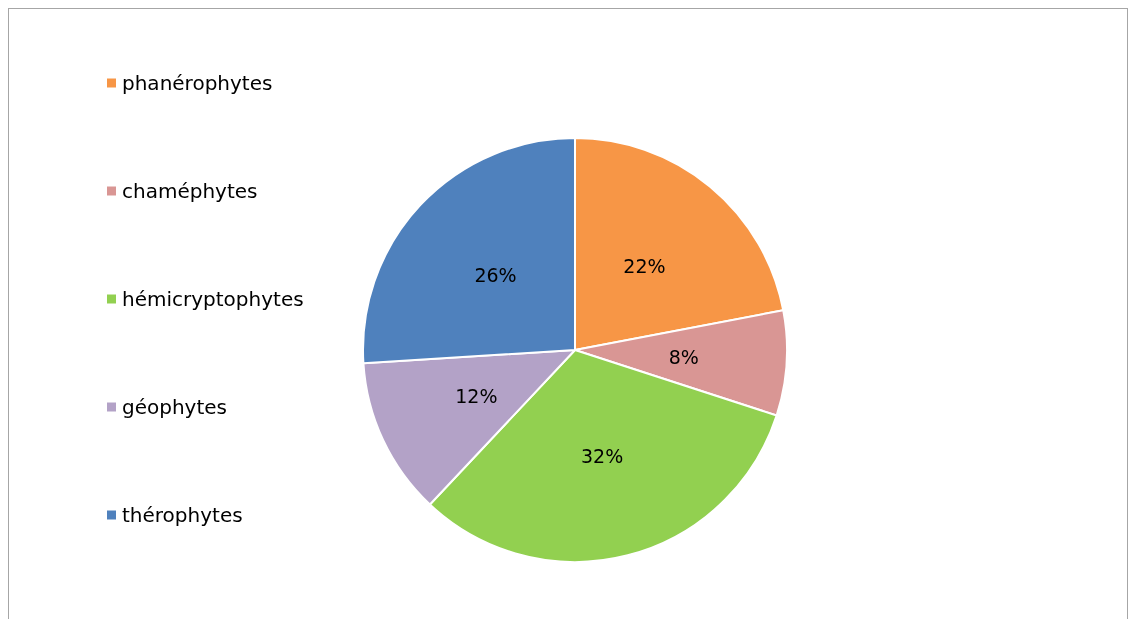 This screenshot has height=619, width=1130. What do you see at coordinates (197, 83) in the screenshot?
I see `legend-label: phanérophytes` at bounding box center [197, 83].